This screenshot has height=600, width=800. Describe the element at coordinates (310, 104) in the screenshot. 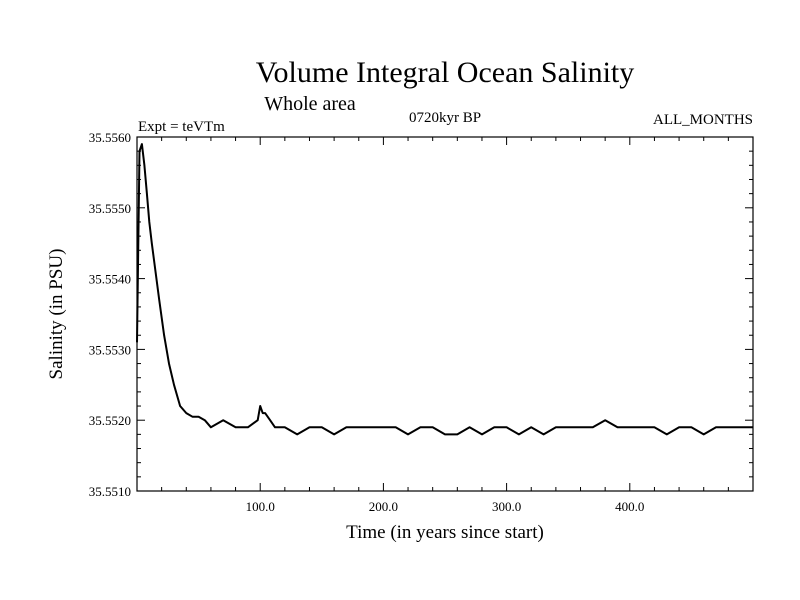

I see `chart-subtitle: Whole area` at that location.